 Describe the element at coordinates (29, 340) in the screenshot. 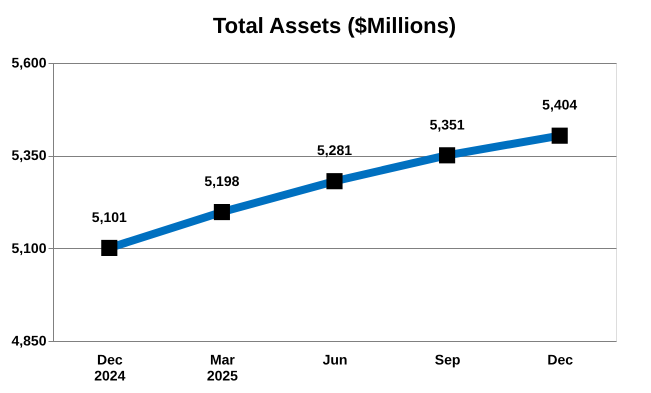

I see `y-tick-label: 4,850` at that location.